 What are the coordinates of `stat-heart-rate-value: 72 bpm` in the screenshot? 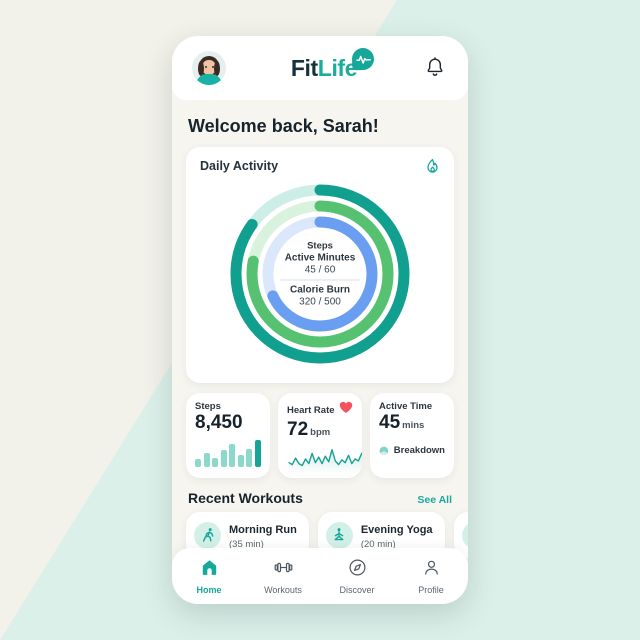 It's located at (320, 430).